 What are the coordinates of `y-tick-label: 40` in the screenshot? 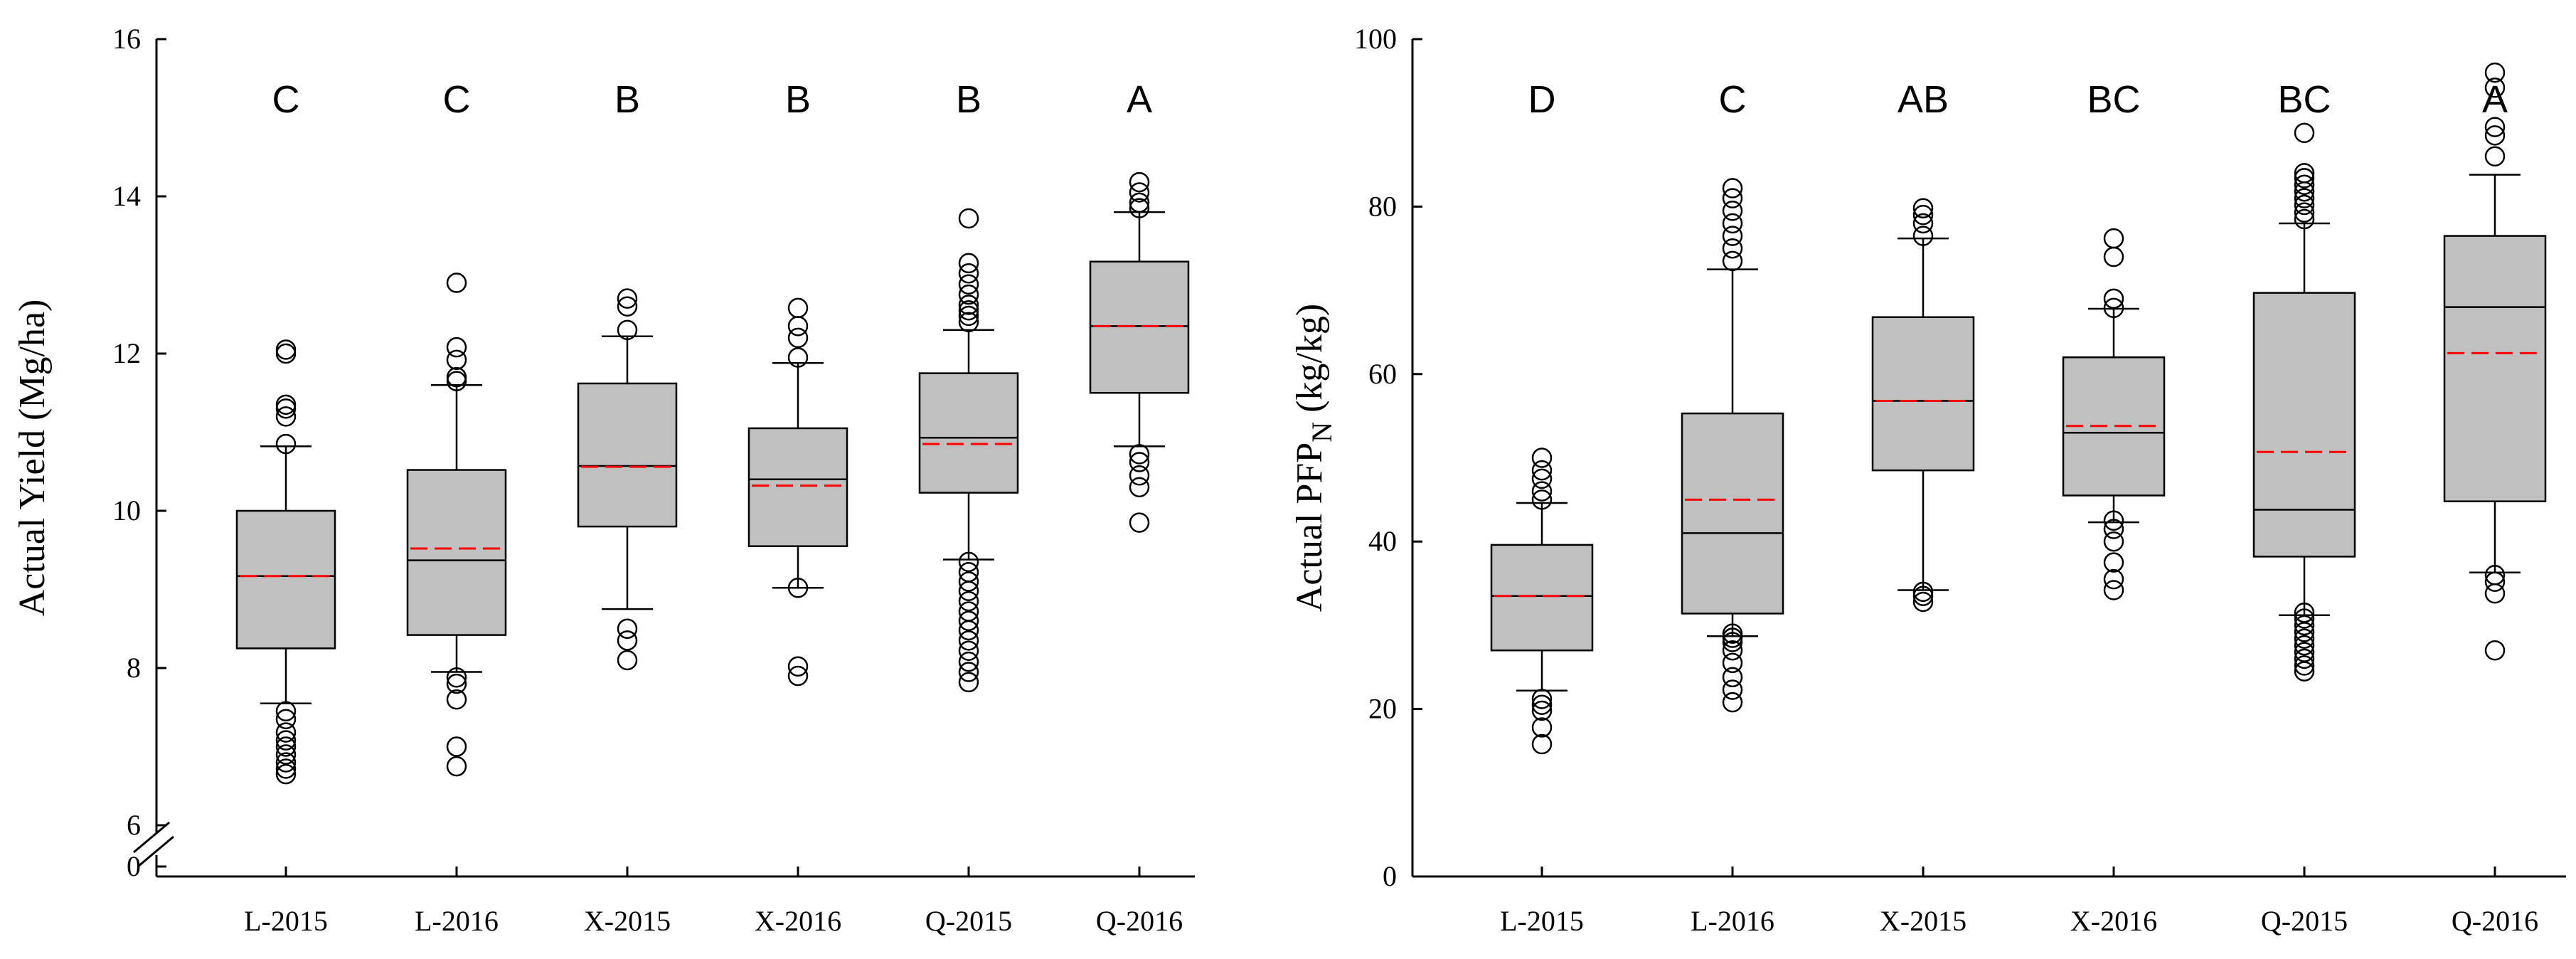 It's located at (1382, 541).